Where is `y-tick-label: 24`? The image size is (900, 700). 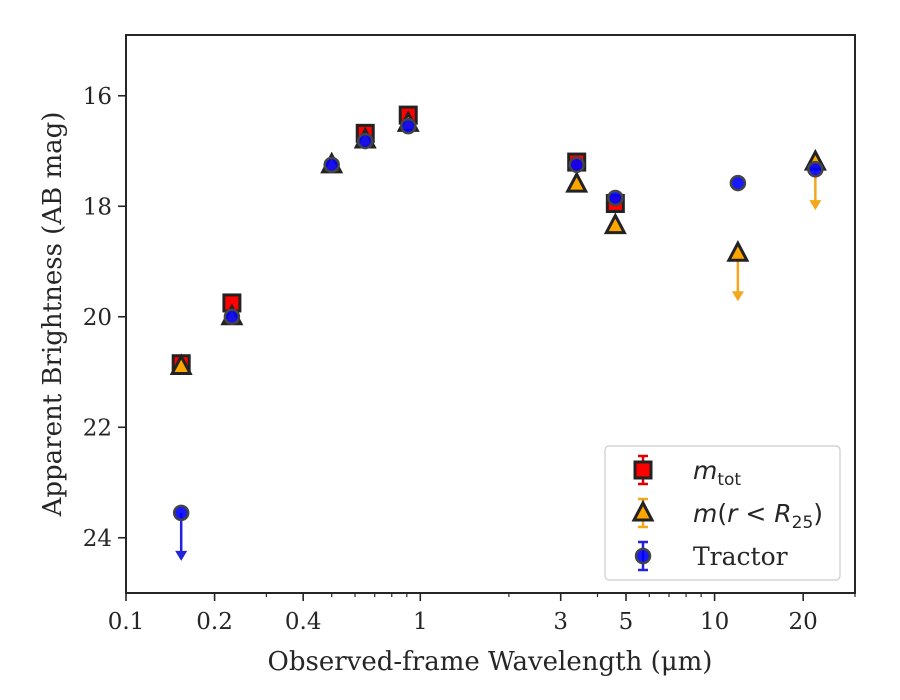 y-tick-label: 24 is located at coordinates (97, 539).